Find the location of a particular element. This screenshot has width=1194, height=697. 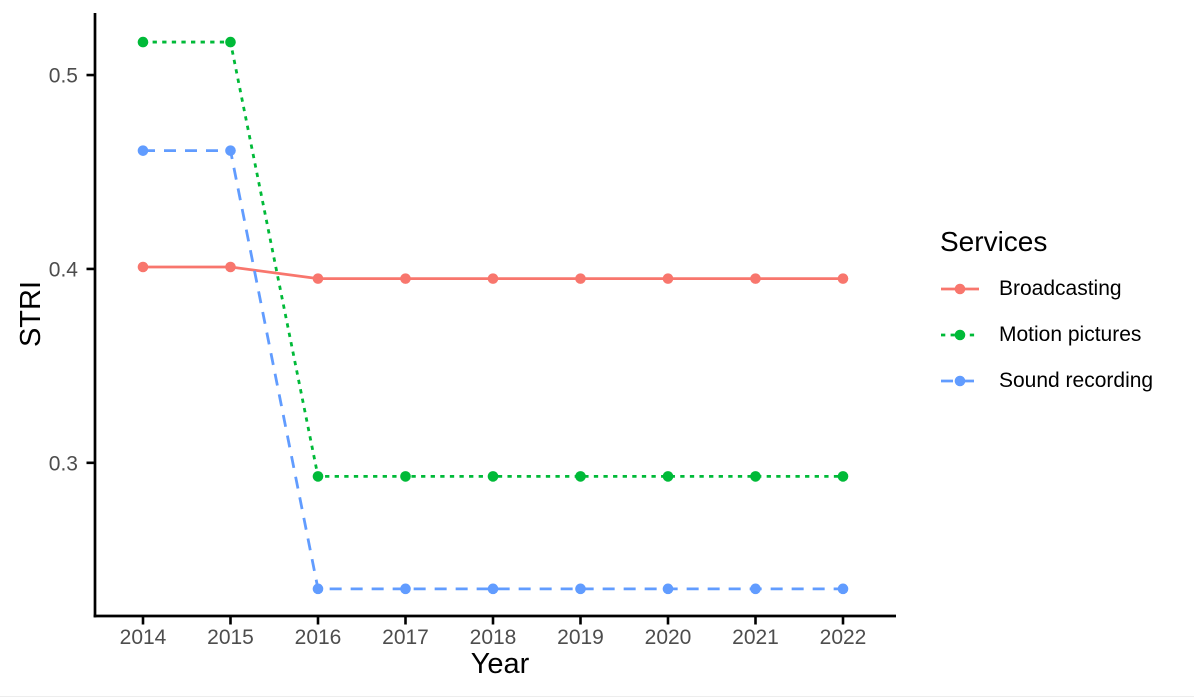

data-point-sound-recording-2016 is located at coordinates (318, 589).